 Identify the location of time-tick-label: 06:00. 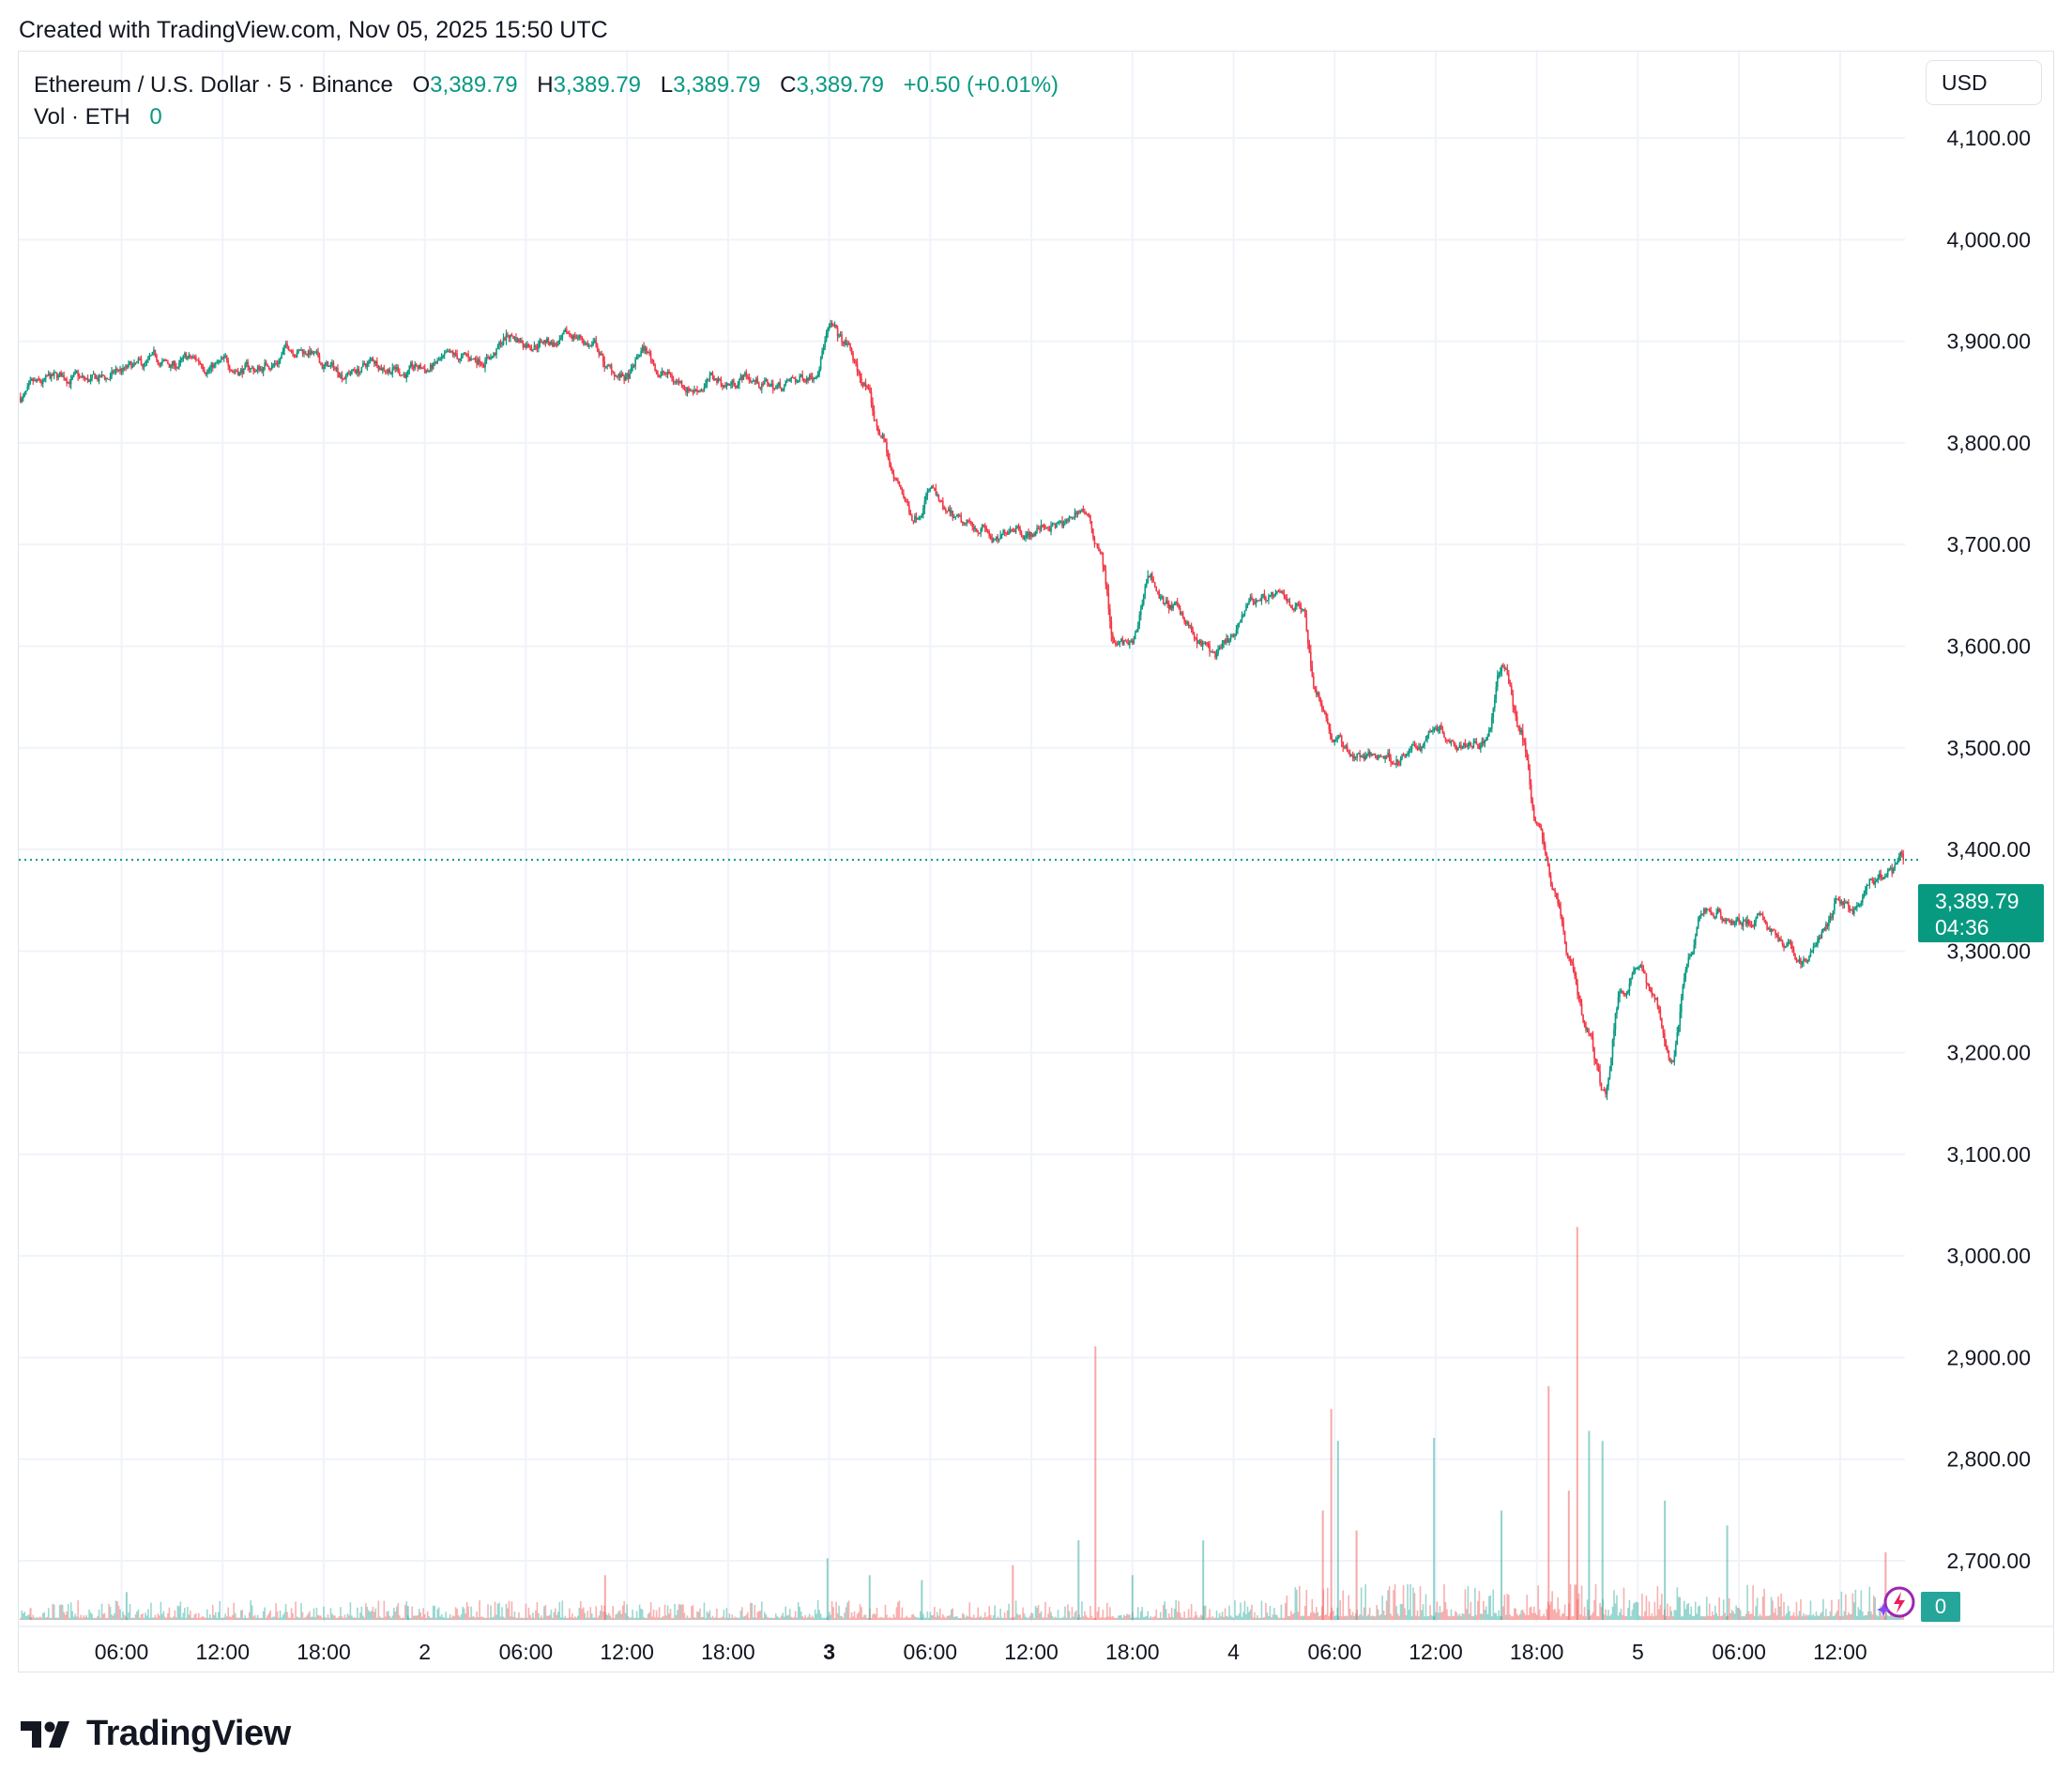
(1739, 1652).